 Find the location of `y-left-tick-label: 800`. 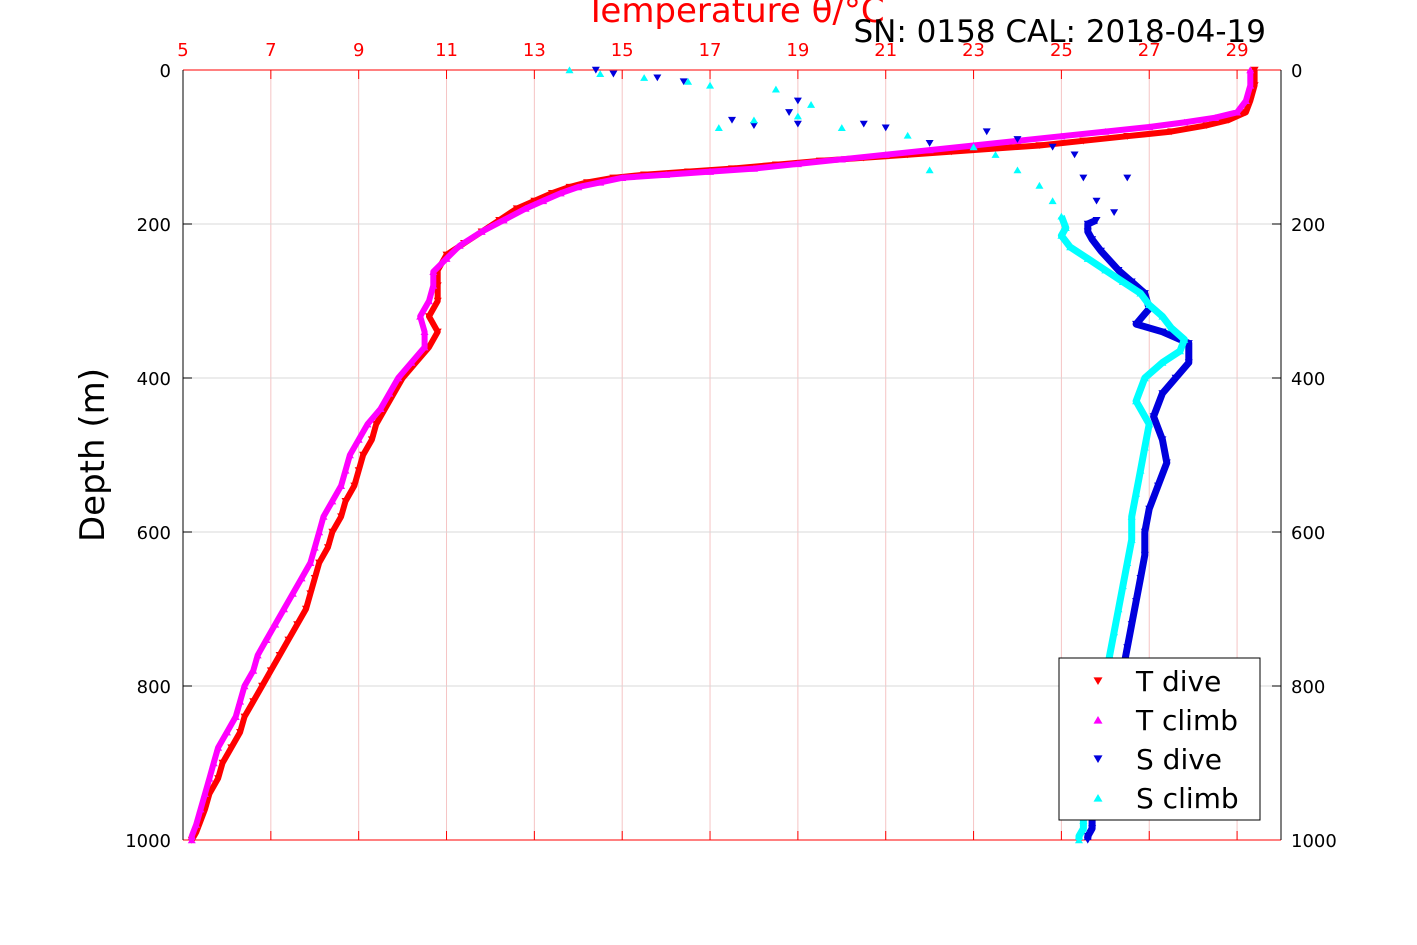

y-left-tick-label: 800 is located at coordinates (154, 687).